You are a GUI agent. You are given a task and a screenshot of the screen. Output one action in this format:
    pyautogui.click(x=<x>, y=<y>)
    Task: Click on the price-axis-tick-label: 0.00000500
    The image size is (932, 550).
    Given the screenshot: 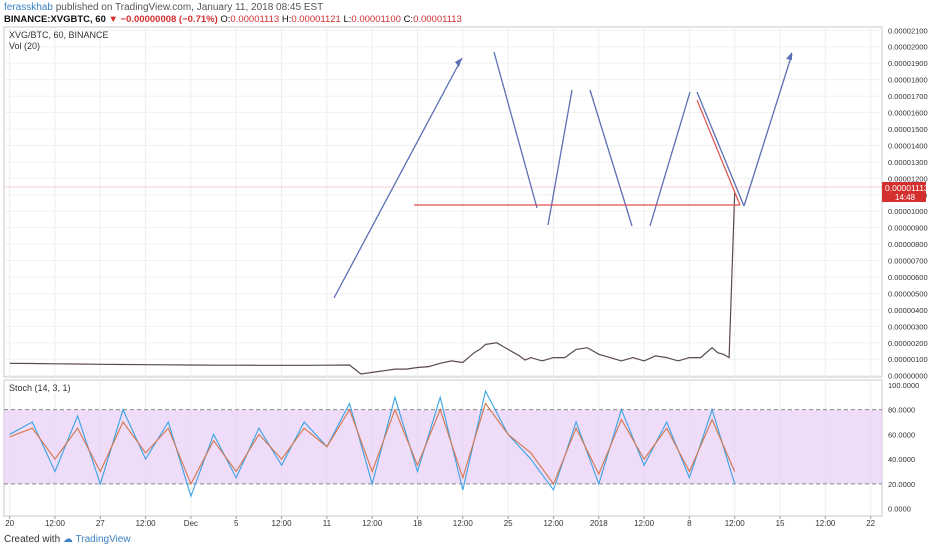 What is the action you would take?
    pyautogui.click(x=908, y=293)
    